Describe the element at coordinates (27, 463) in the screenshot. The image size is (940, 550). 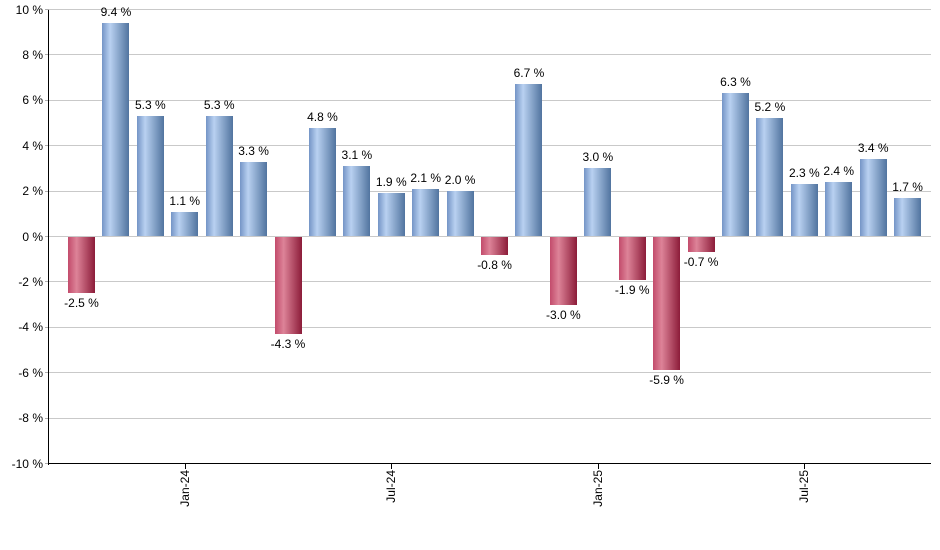
I see `y-axis-label: -10 %` at that location.